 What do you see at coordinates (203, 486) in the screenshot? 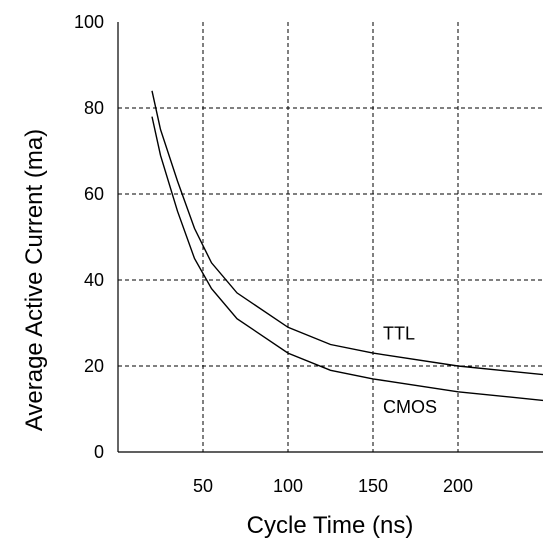
I see `x-tick-label: 50` at bounding box center [203, 486].